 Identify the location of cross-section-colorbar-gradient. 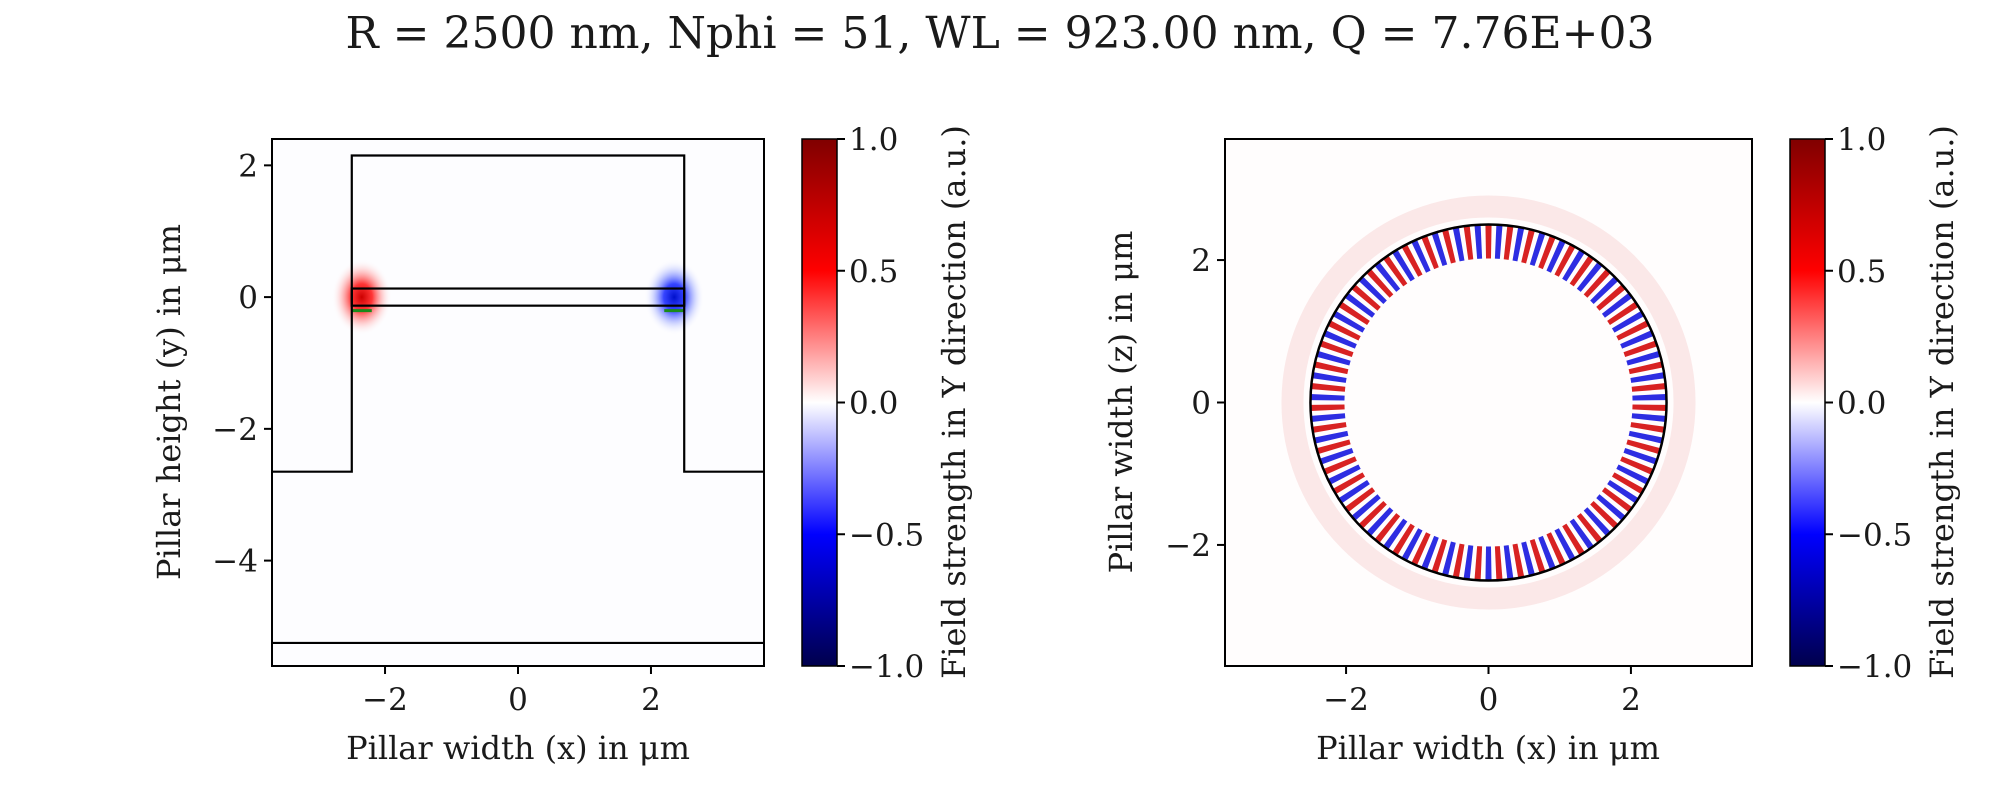
(819, 402).